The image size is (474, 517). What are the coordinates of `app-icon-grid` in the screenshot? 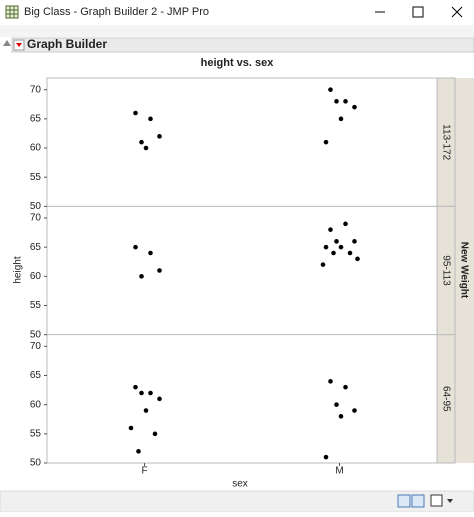 It's located at (12, 12).